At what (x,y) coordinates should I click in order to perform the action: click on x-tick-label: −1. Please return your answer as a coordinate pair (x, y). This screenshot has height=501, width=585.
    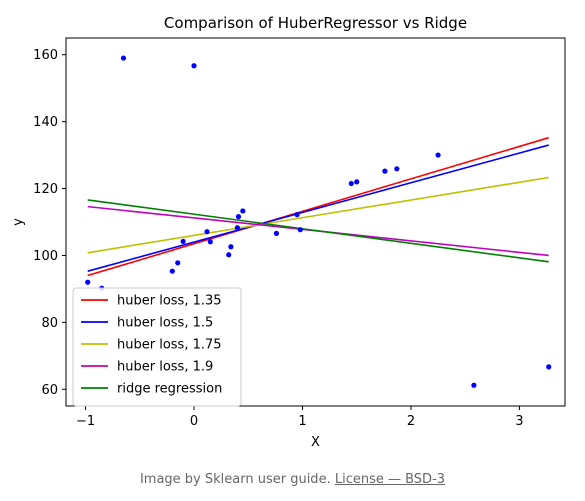
    Looking at the image, I should click on (85, 421).